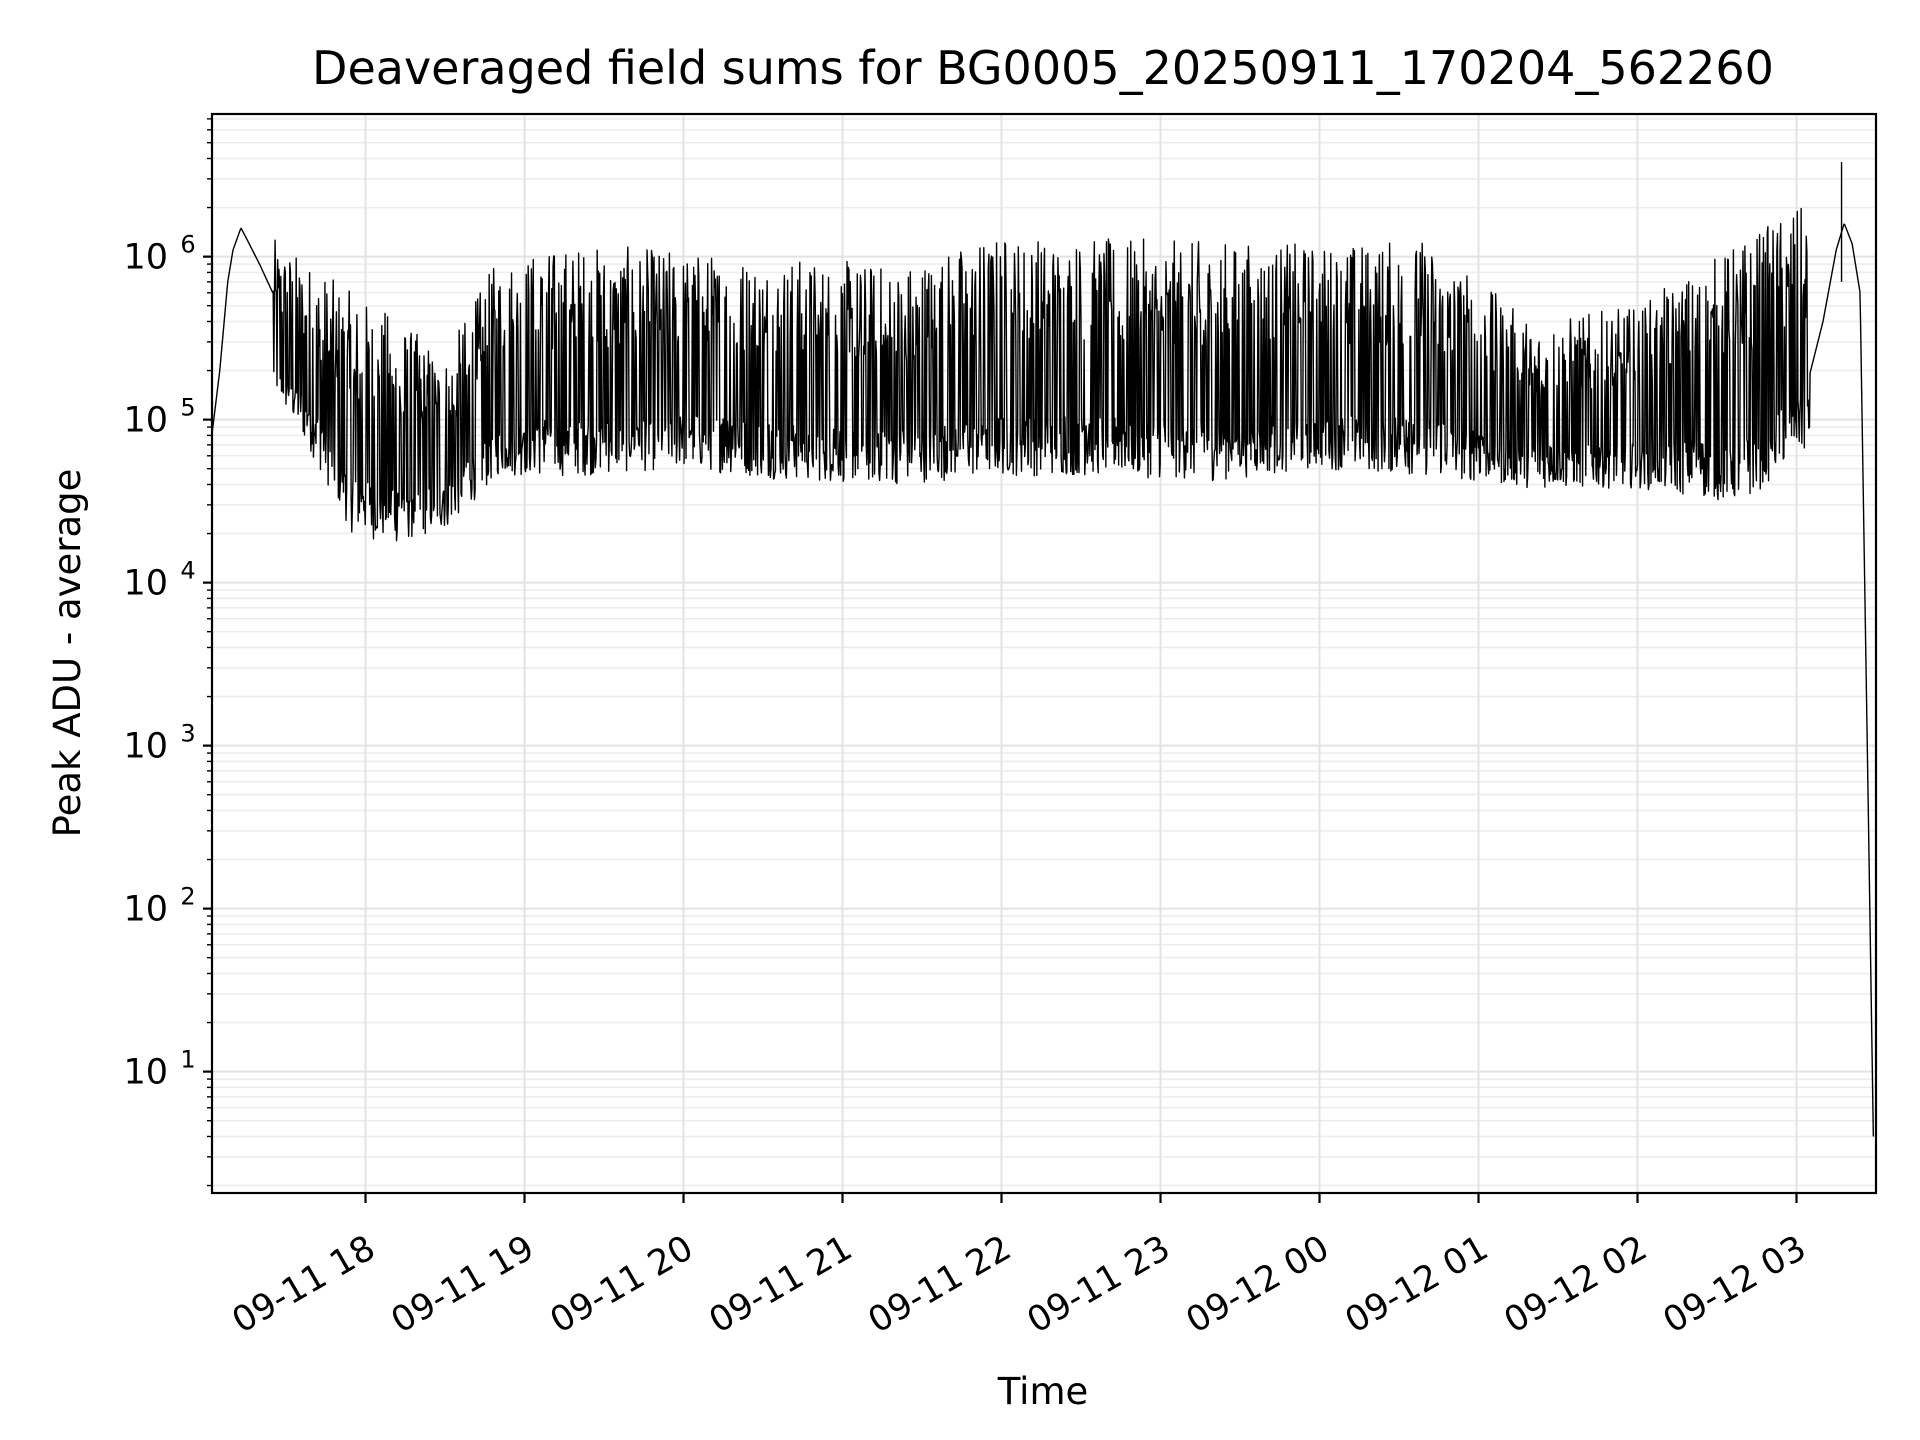 The width and height of the screenshot is (1920, 1440). I want to click on x-tick-label: 09-12 02, so click(1576, 1284).